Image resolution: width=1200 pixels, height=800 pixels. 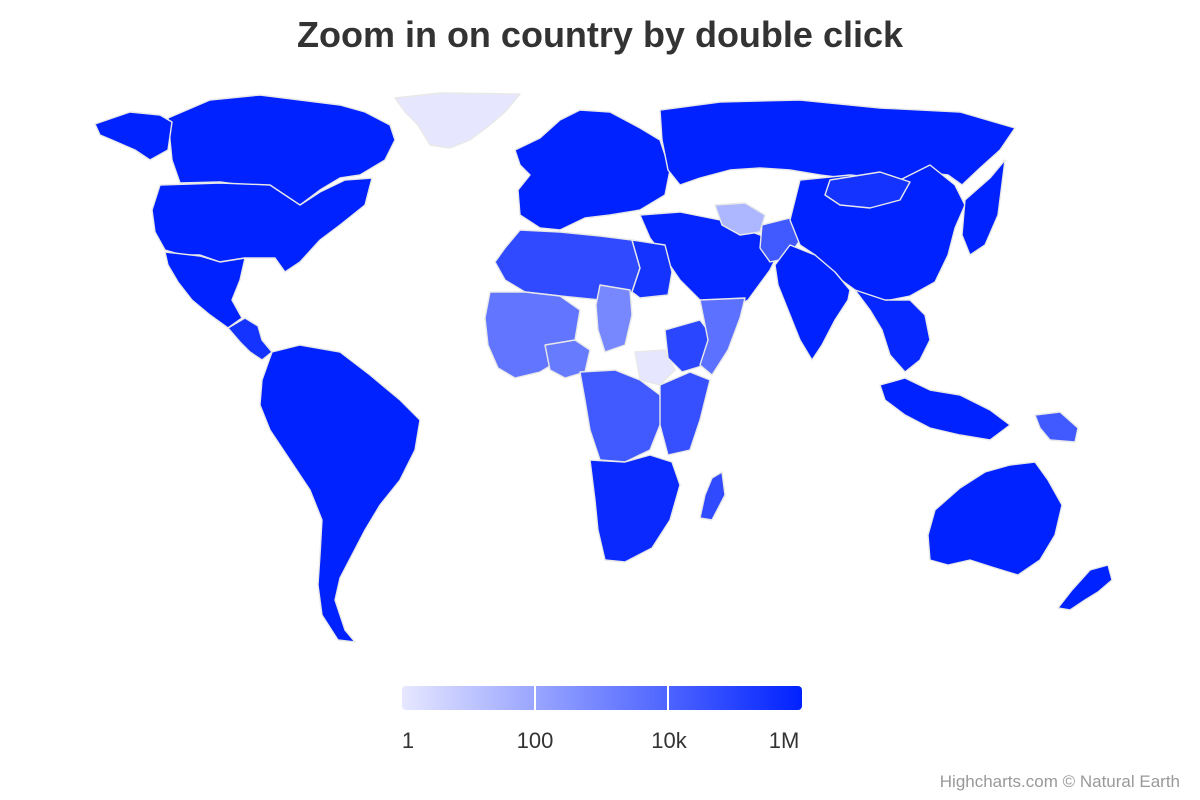 What do you see at coordinates (1085, 587) in the screenshot?
I see `country-new-zealand` at bounding box center [1085, 587].